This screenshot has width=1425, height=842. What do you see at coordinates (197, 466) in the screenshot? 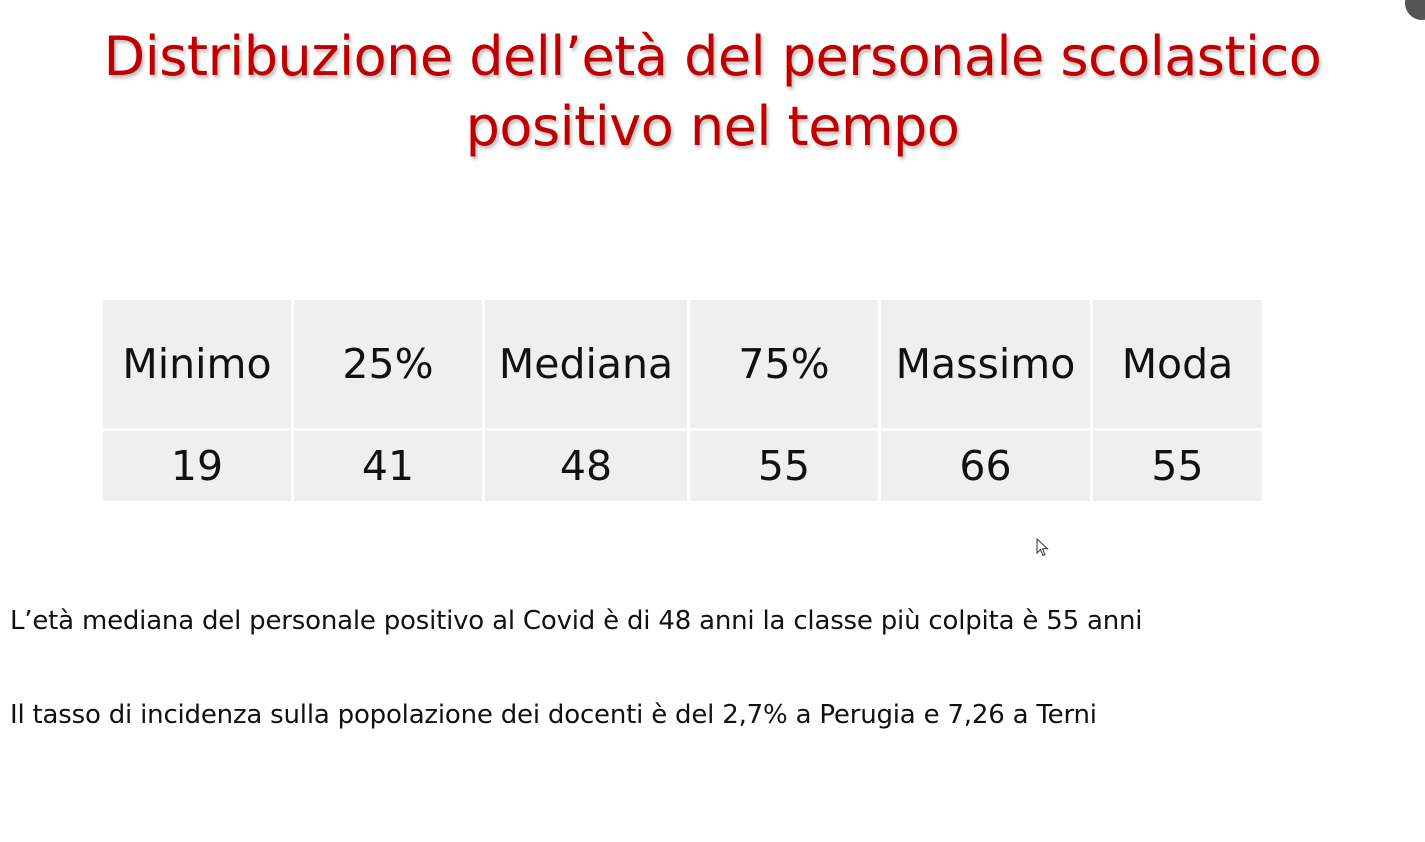
I see `value-minimo: 19` at bounding box center [197, 466].